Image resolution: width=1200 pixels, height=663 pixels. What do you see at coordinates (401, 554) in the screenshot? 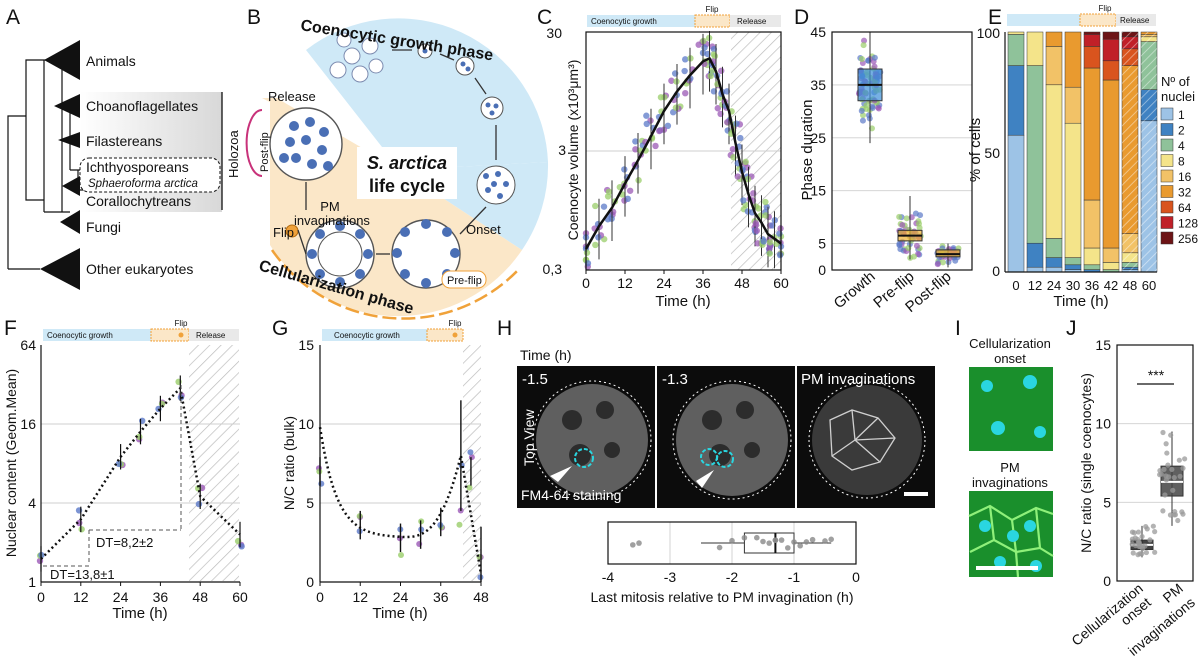
I see `g-data-point` at bounding box center [401, 554].